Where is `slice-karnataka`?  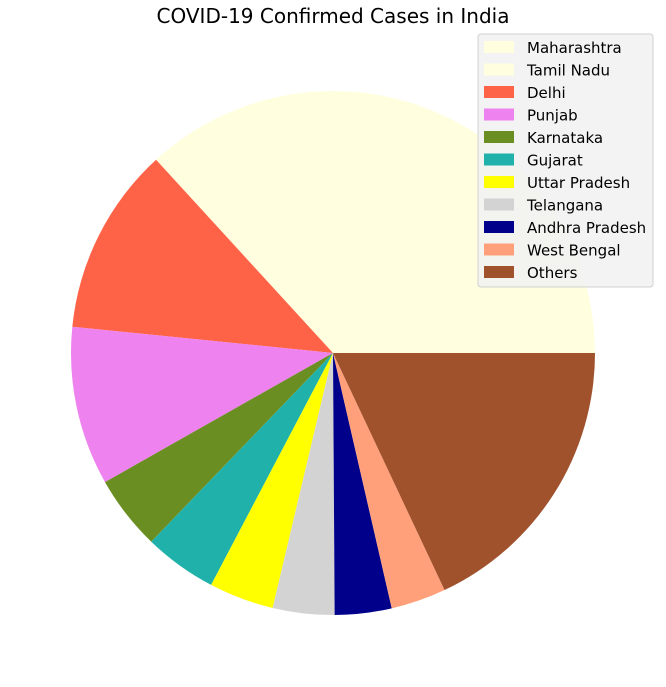 slice-karnataka is located at coordinates (219, 447).